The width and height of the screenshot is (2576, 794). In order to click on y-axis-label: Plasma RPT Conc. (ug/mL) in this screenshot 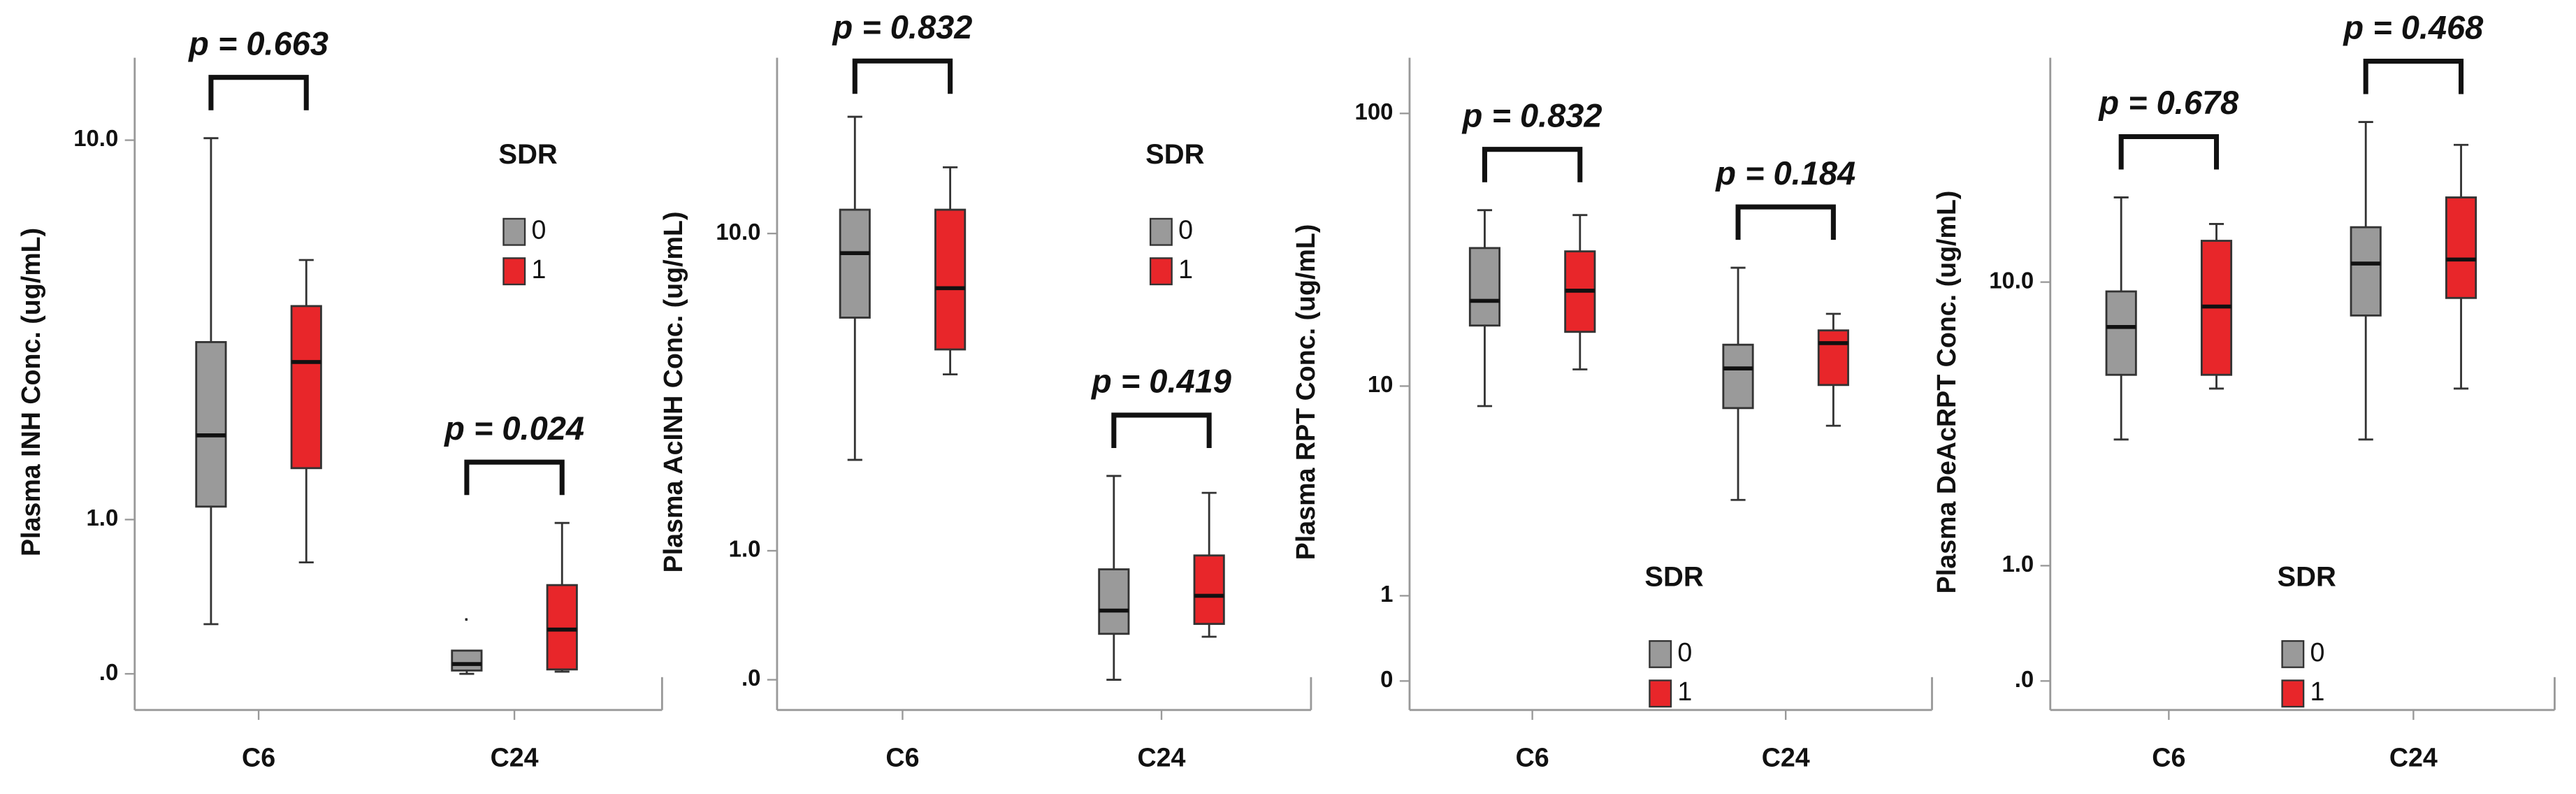, I will do `click(1305, 392)`.